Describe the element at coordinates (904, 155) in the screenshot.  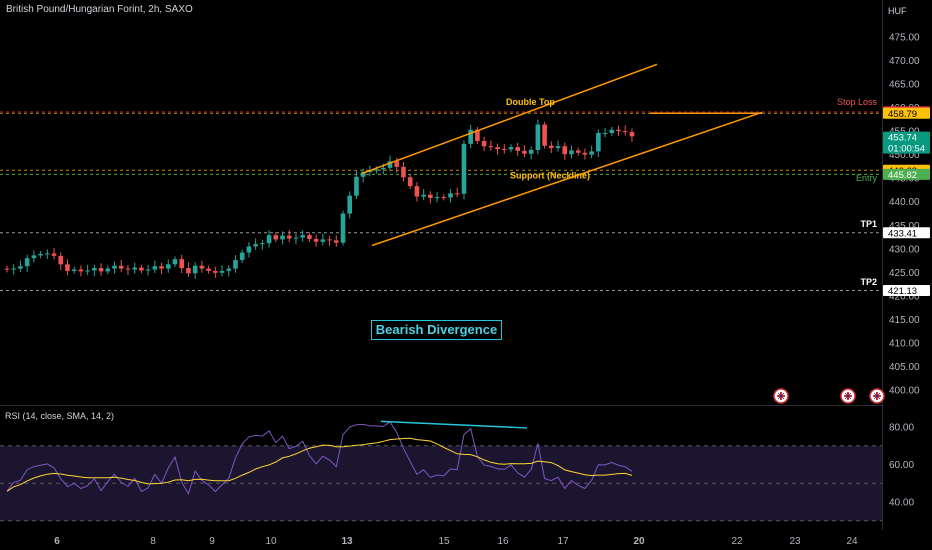
I see `price-tick-label: 450.00` at that location.